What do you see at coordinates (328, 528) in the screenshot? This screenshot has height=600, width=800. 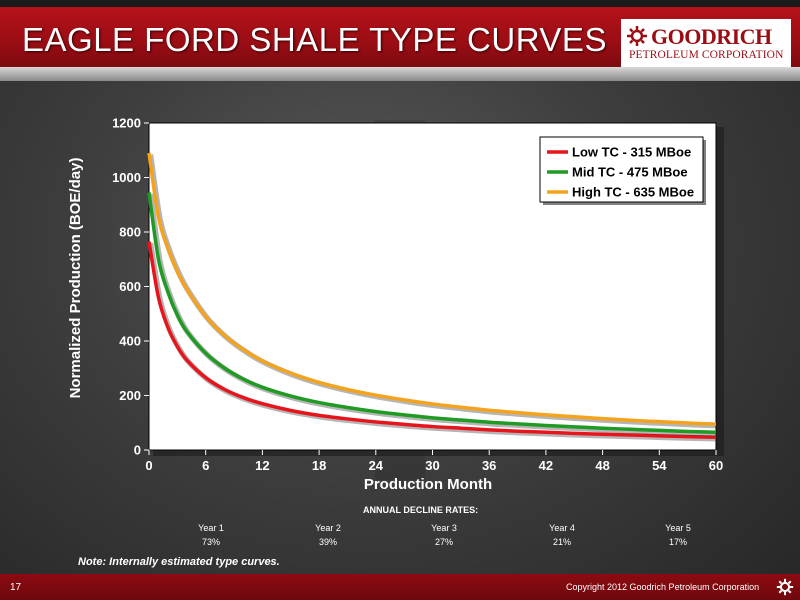 I see `decline-year-label: Year 2` at bounding box center [328, 528].